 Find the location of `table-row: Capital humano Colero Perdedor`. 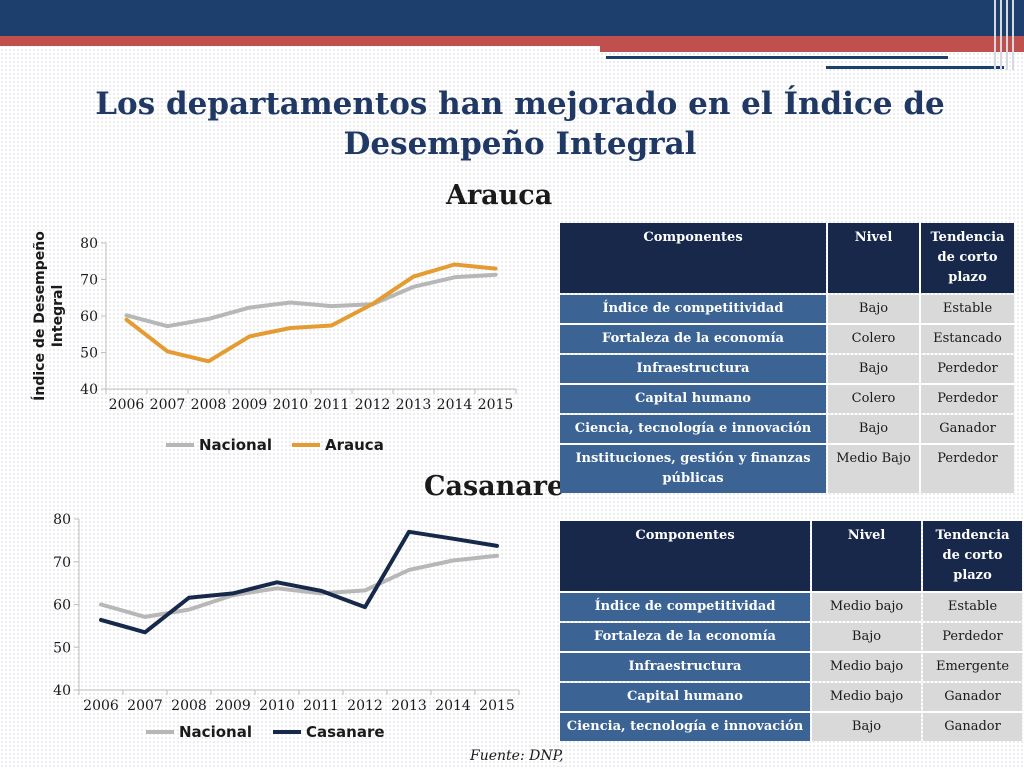

table-row: Capital humano Colero Perdedor is located at coordinates (787, 399).